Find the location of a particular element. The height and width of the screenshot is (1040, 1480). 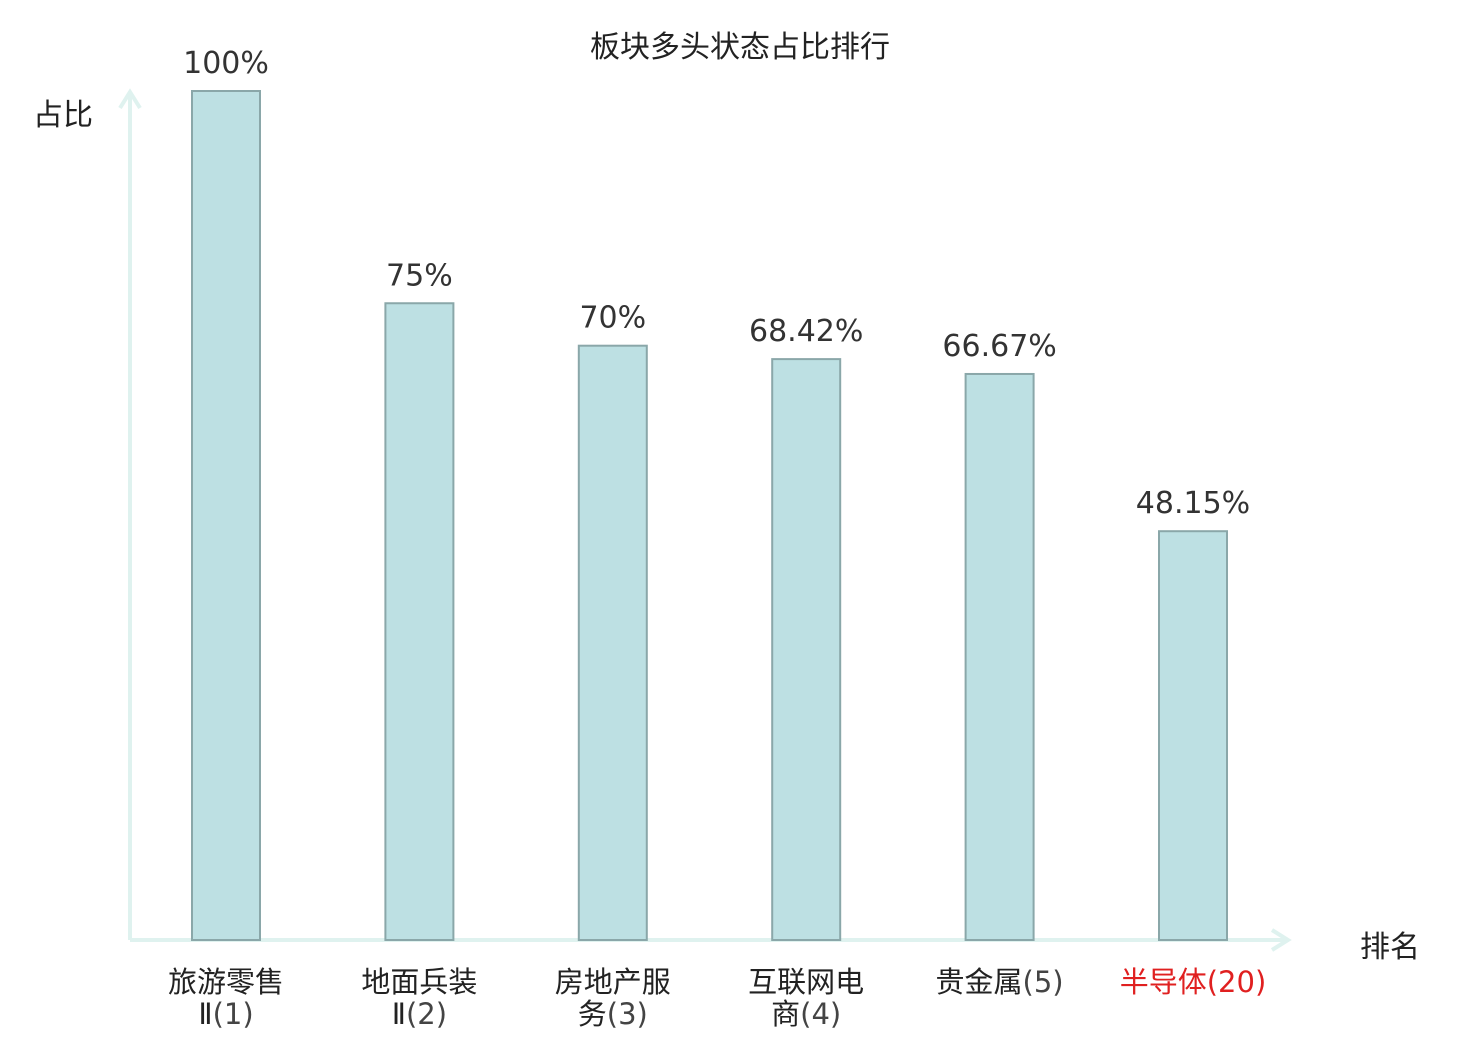

y-axis-arrow is located at coordinates (130, 99).